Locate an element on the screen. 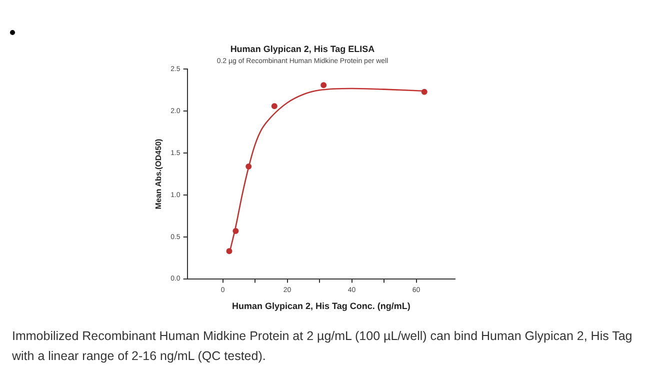 This screenshot has height=376, width=650. y-axis-title: Mean Abs.(OD450) is located at coordinates (159, 174).